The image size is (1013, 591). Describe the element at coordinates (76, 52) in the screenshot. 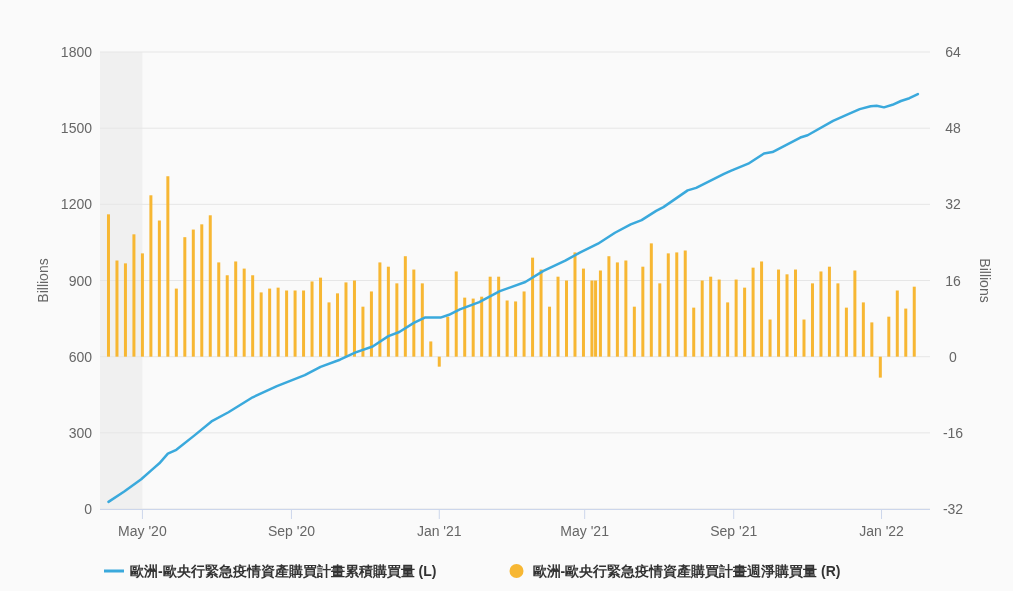

I see `y-tick-label: 1800` at that location.